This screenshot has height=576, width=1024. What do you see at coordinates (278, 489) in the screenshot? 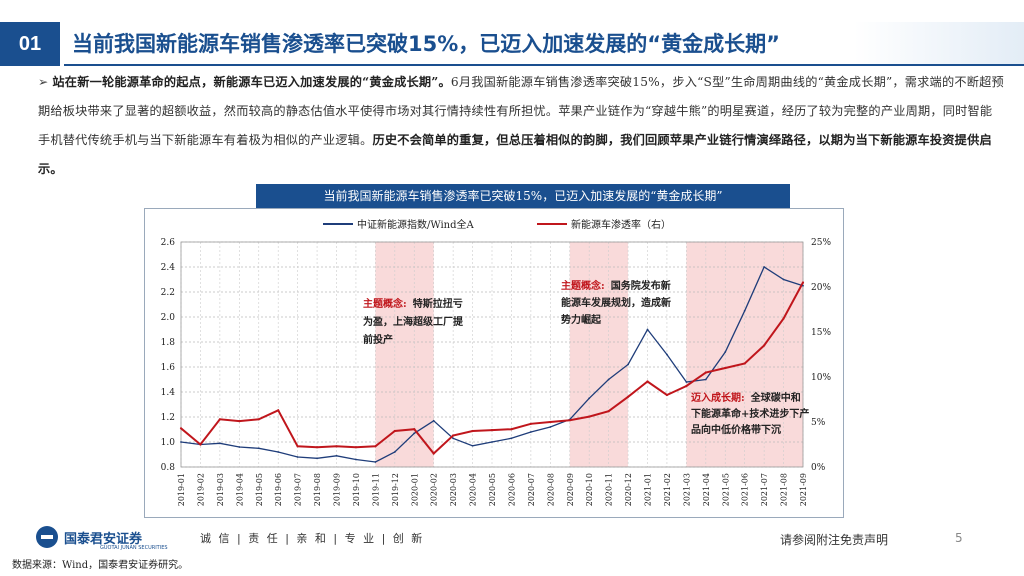
I see `x-tick-label: 2019-06` at bounding box center [278, 489].